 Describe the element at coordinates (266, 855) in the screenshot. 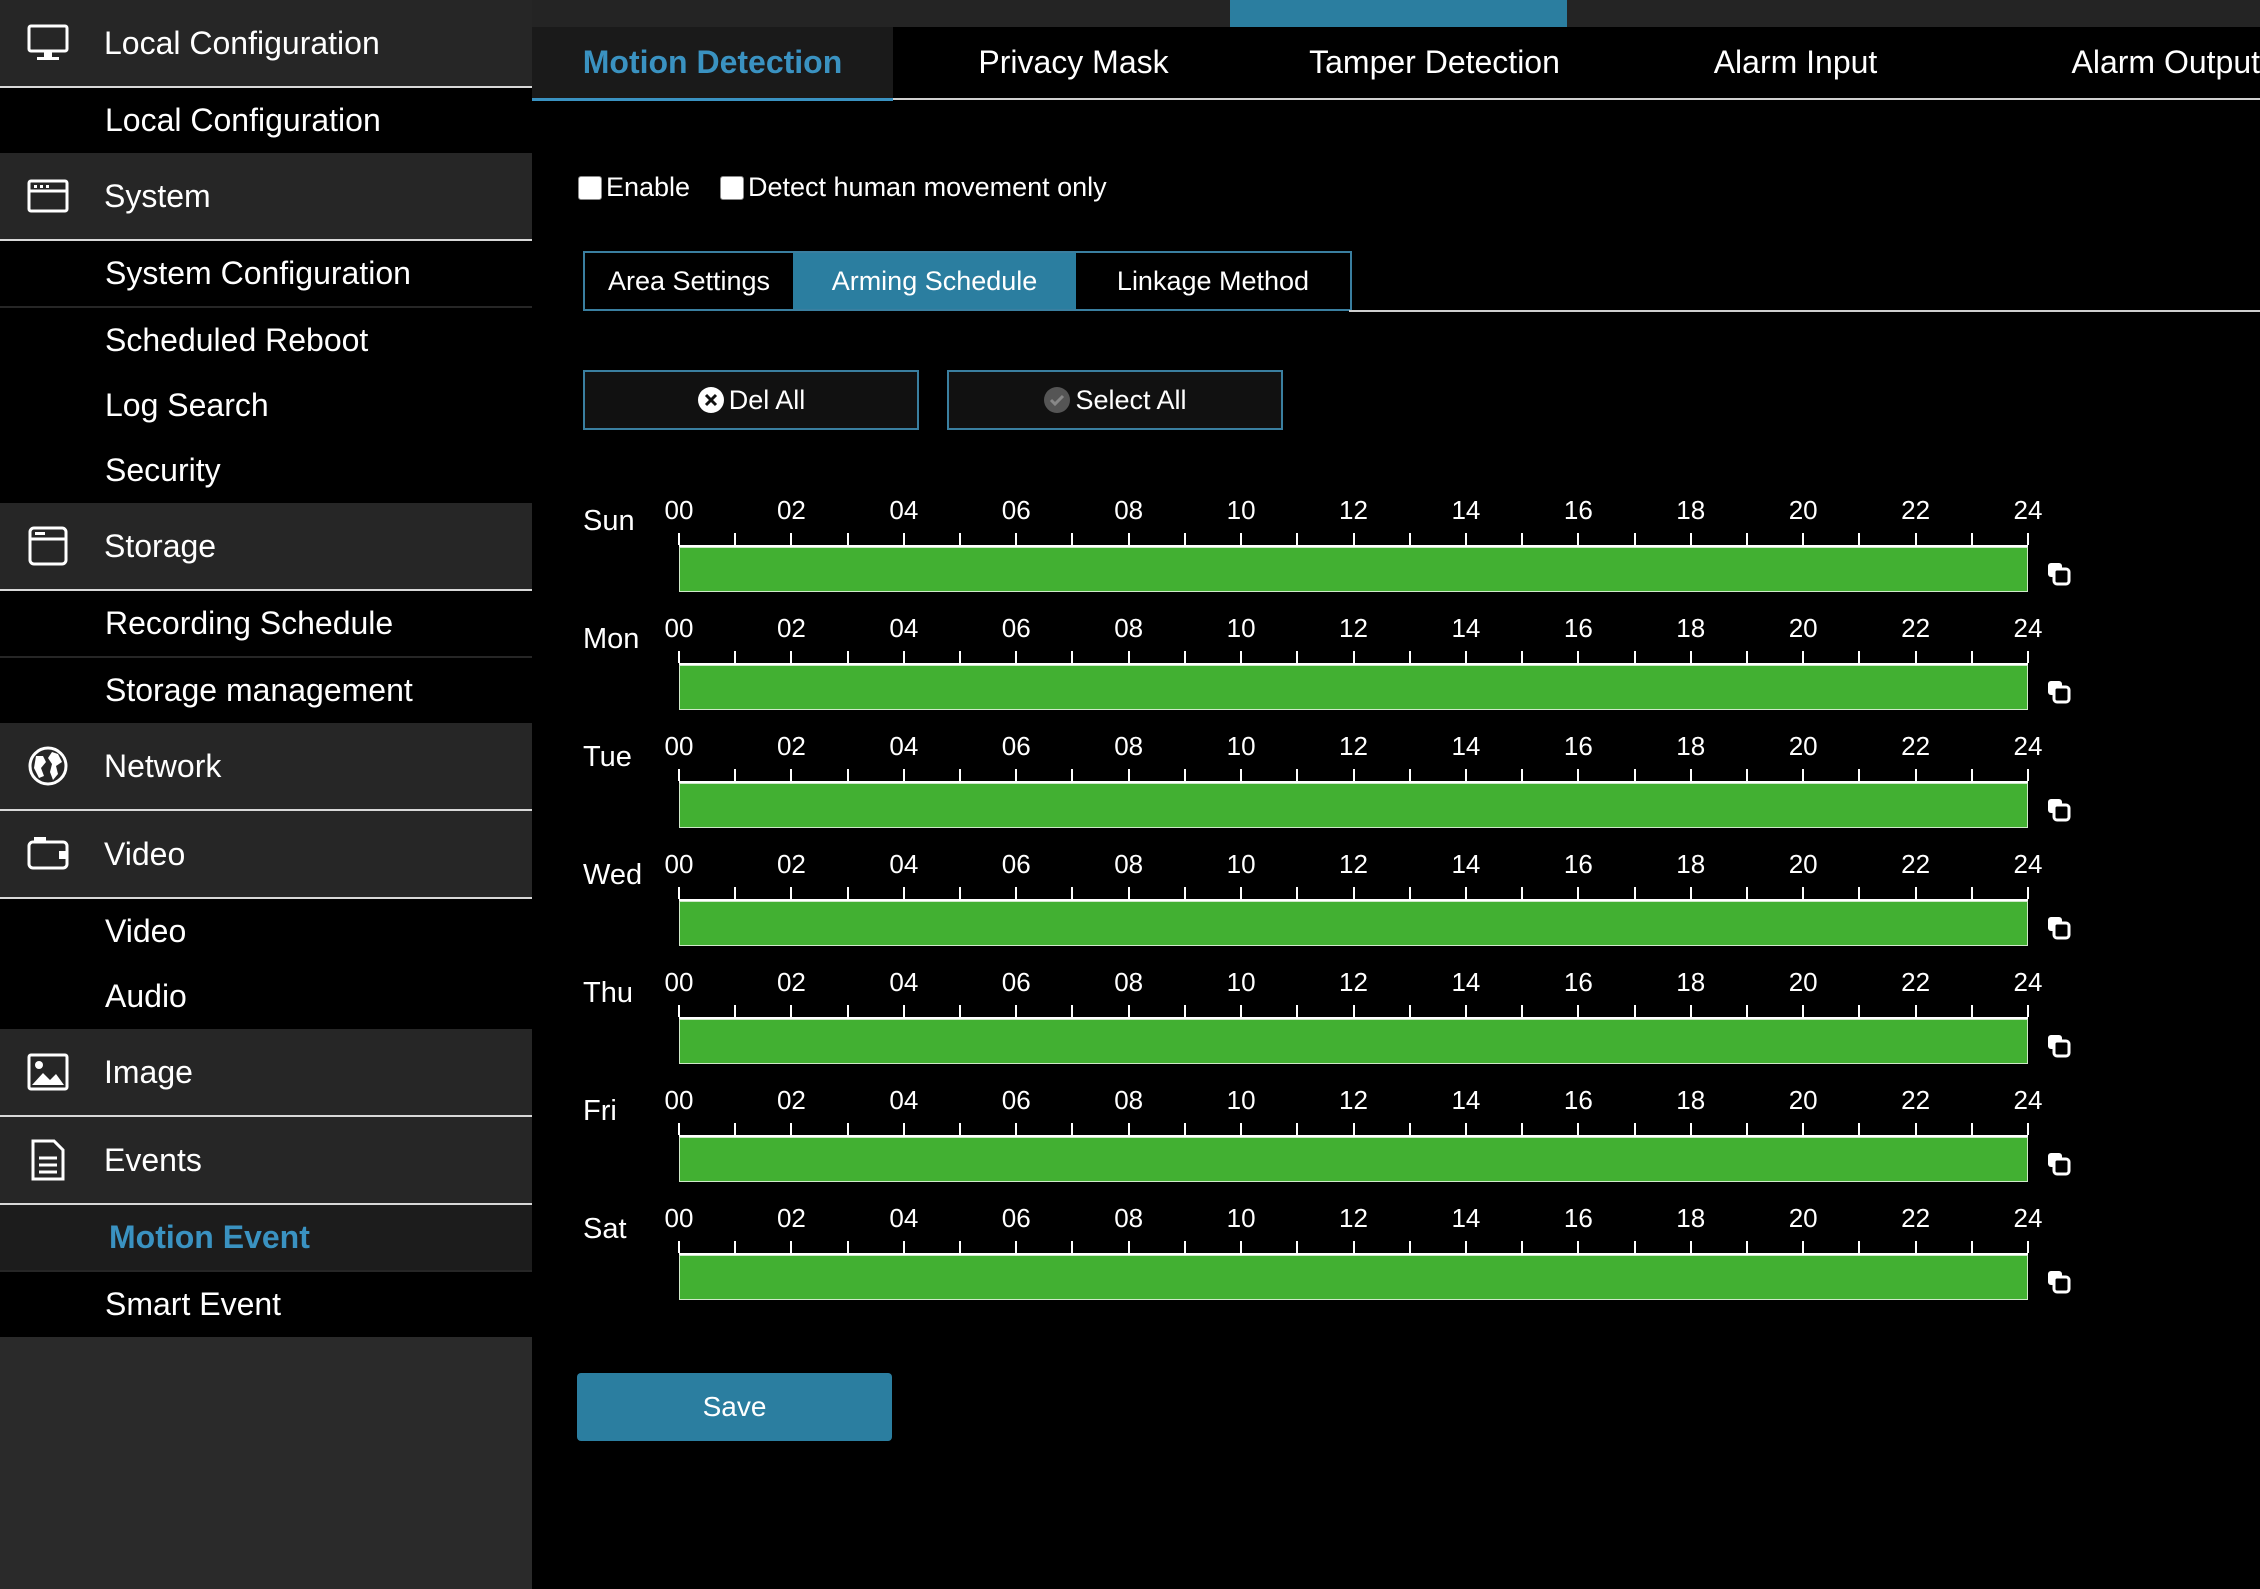

I see `sidebar-group-video: Video` at that location.